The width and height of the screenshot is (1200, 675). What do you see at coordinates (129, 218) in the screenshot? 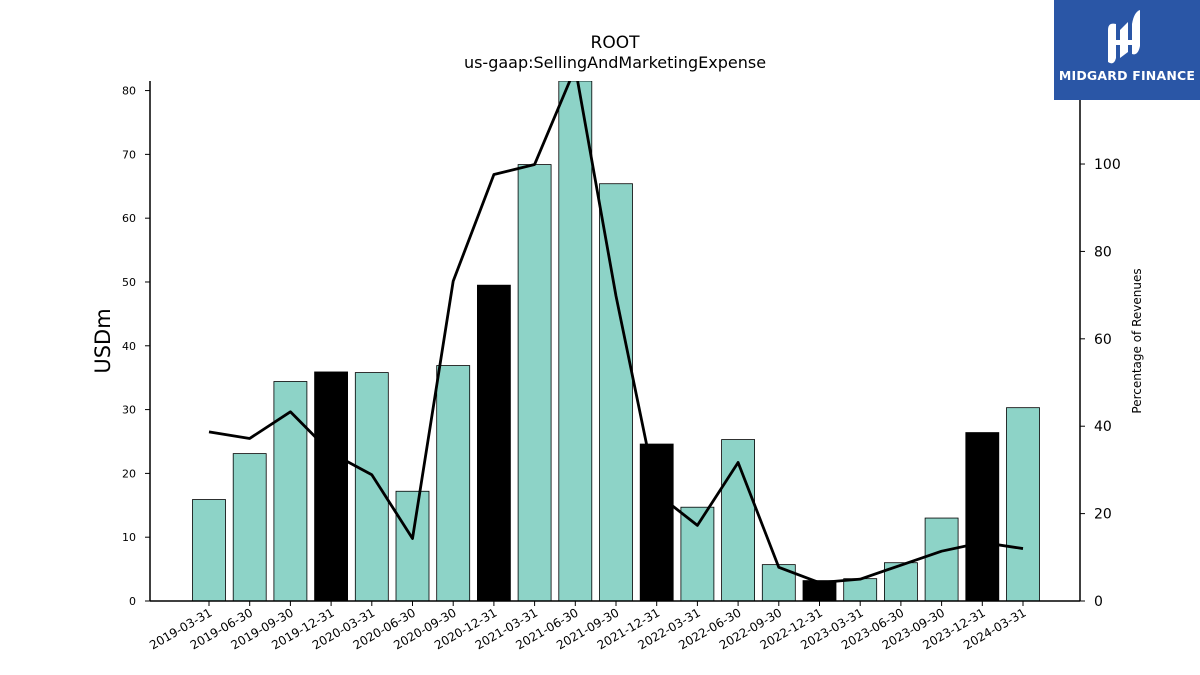
I see `y-tick-label: 60` at bounding box center [129, 218].